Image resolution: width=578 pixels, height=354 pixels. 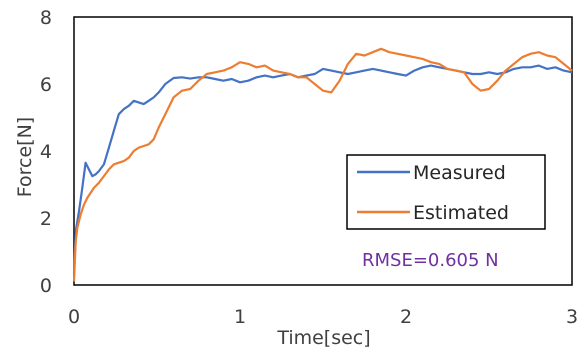 What do you see at coordinates (74, 317) in the screenshot?
I see `x-tick-label: 0` at bounding box center [74, 317].